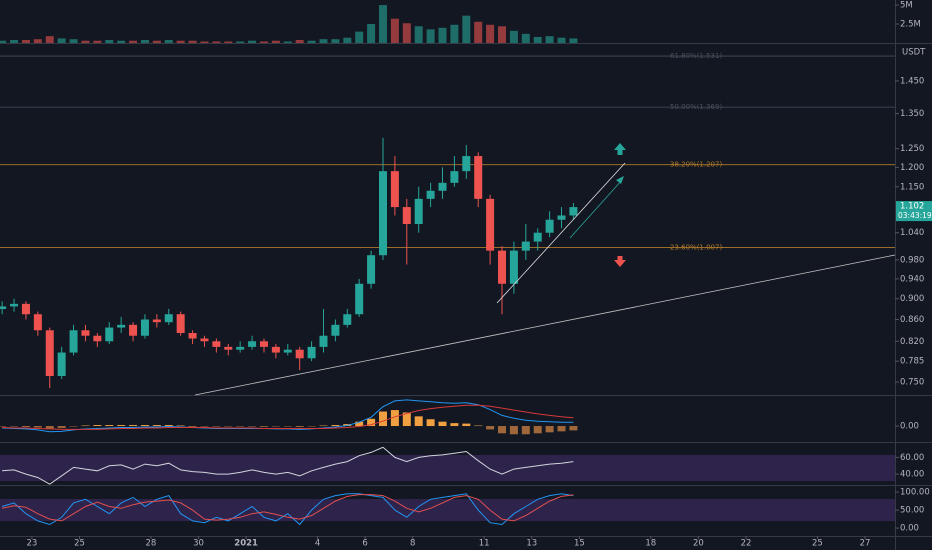  Describe the element at coordinates (912, 299) in the screenshot. I see `y-tick-label: 0.900` at that location.